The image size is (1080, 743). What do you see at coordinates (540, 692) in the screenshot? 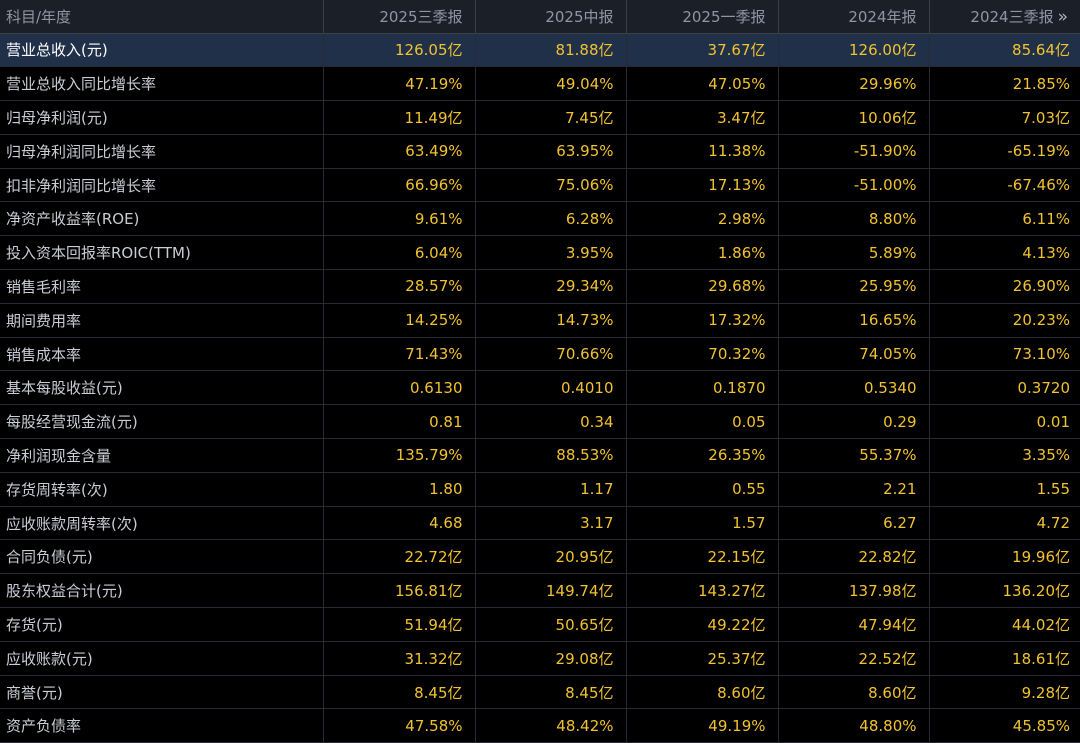
I see `table-row: 商誉(元) 8.45亿 8.45亿 8.60亿 8.60亿 9.28亿` at bounding box center [540, 692].